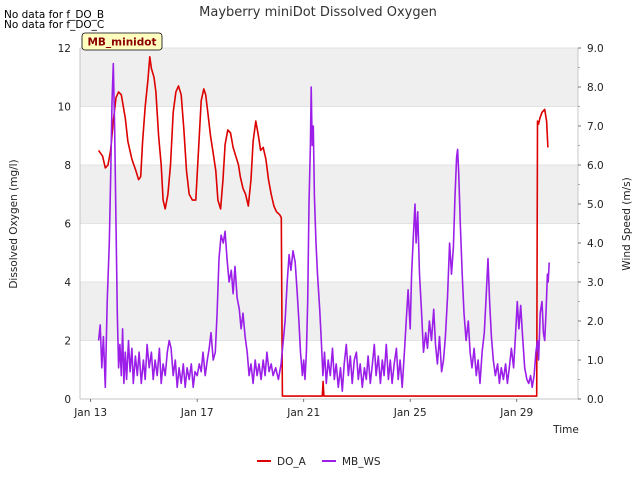  I want to click on y2-tick-label: 4.0, so click(595, 244).